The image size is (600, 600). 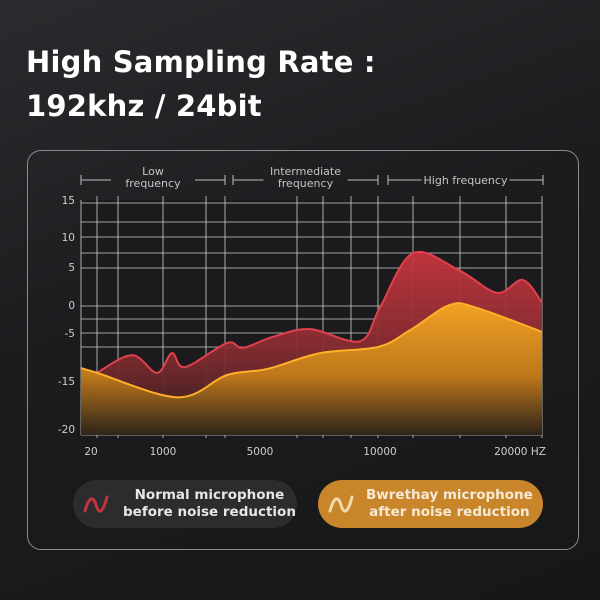 I want to click on y-tick-label: -15, so click(x=66, y=382).